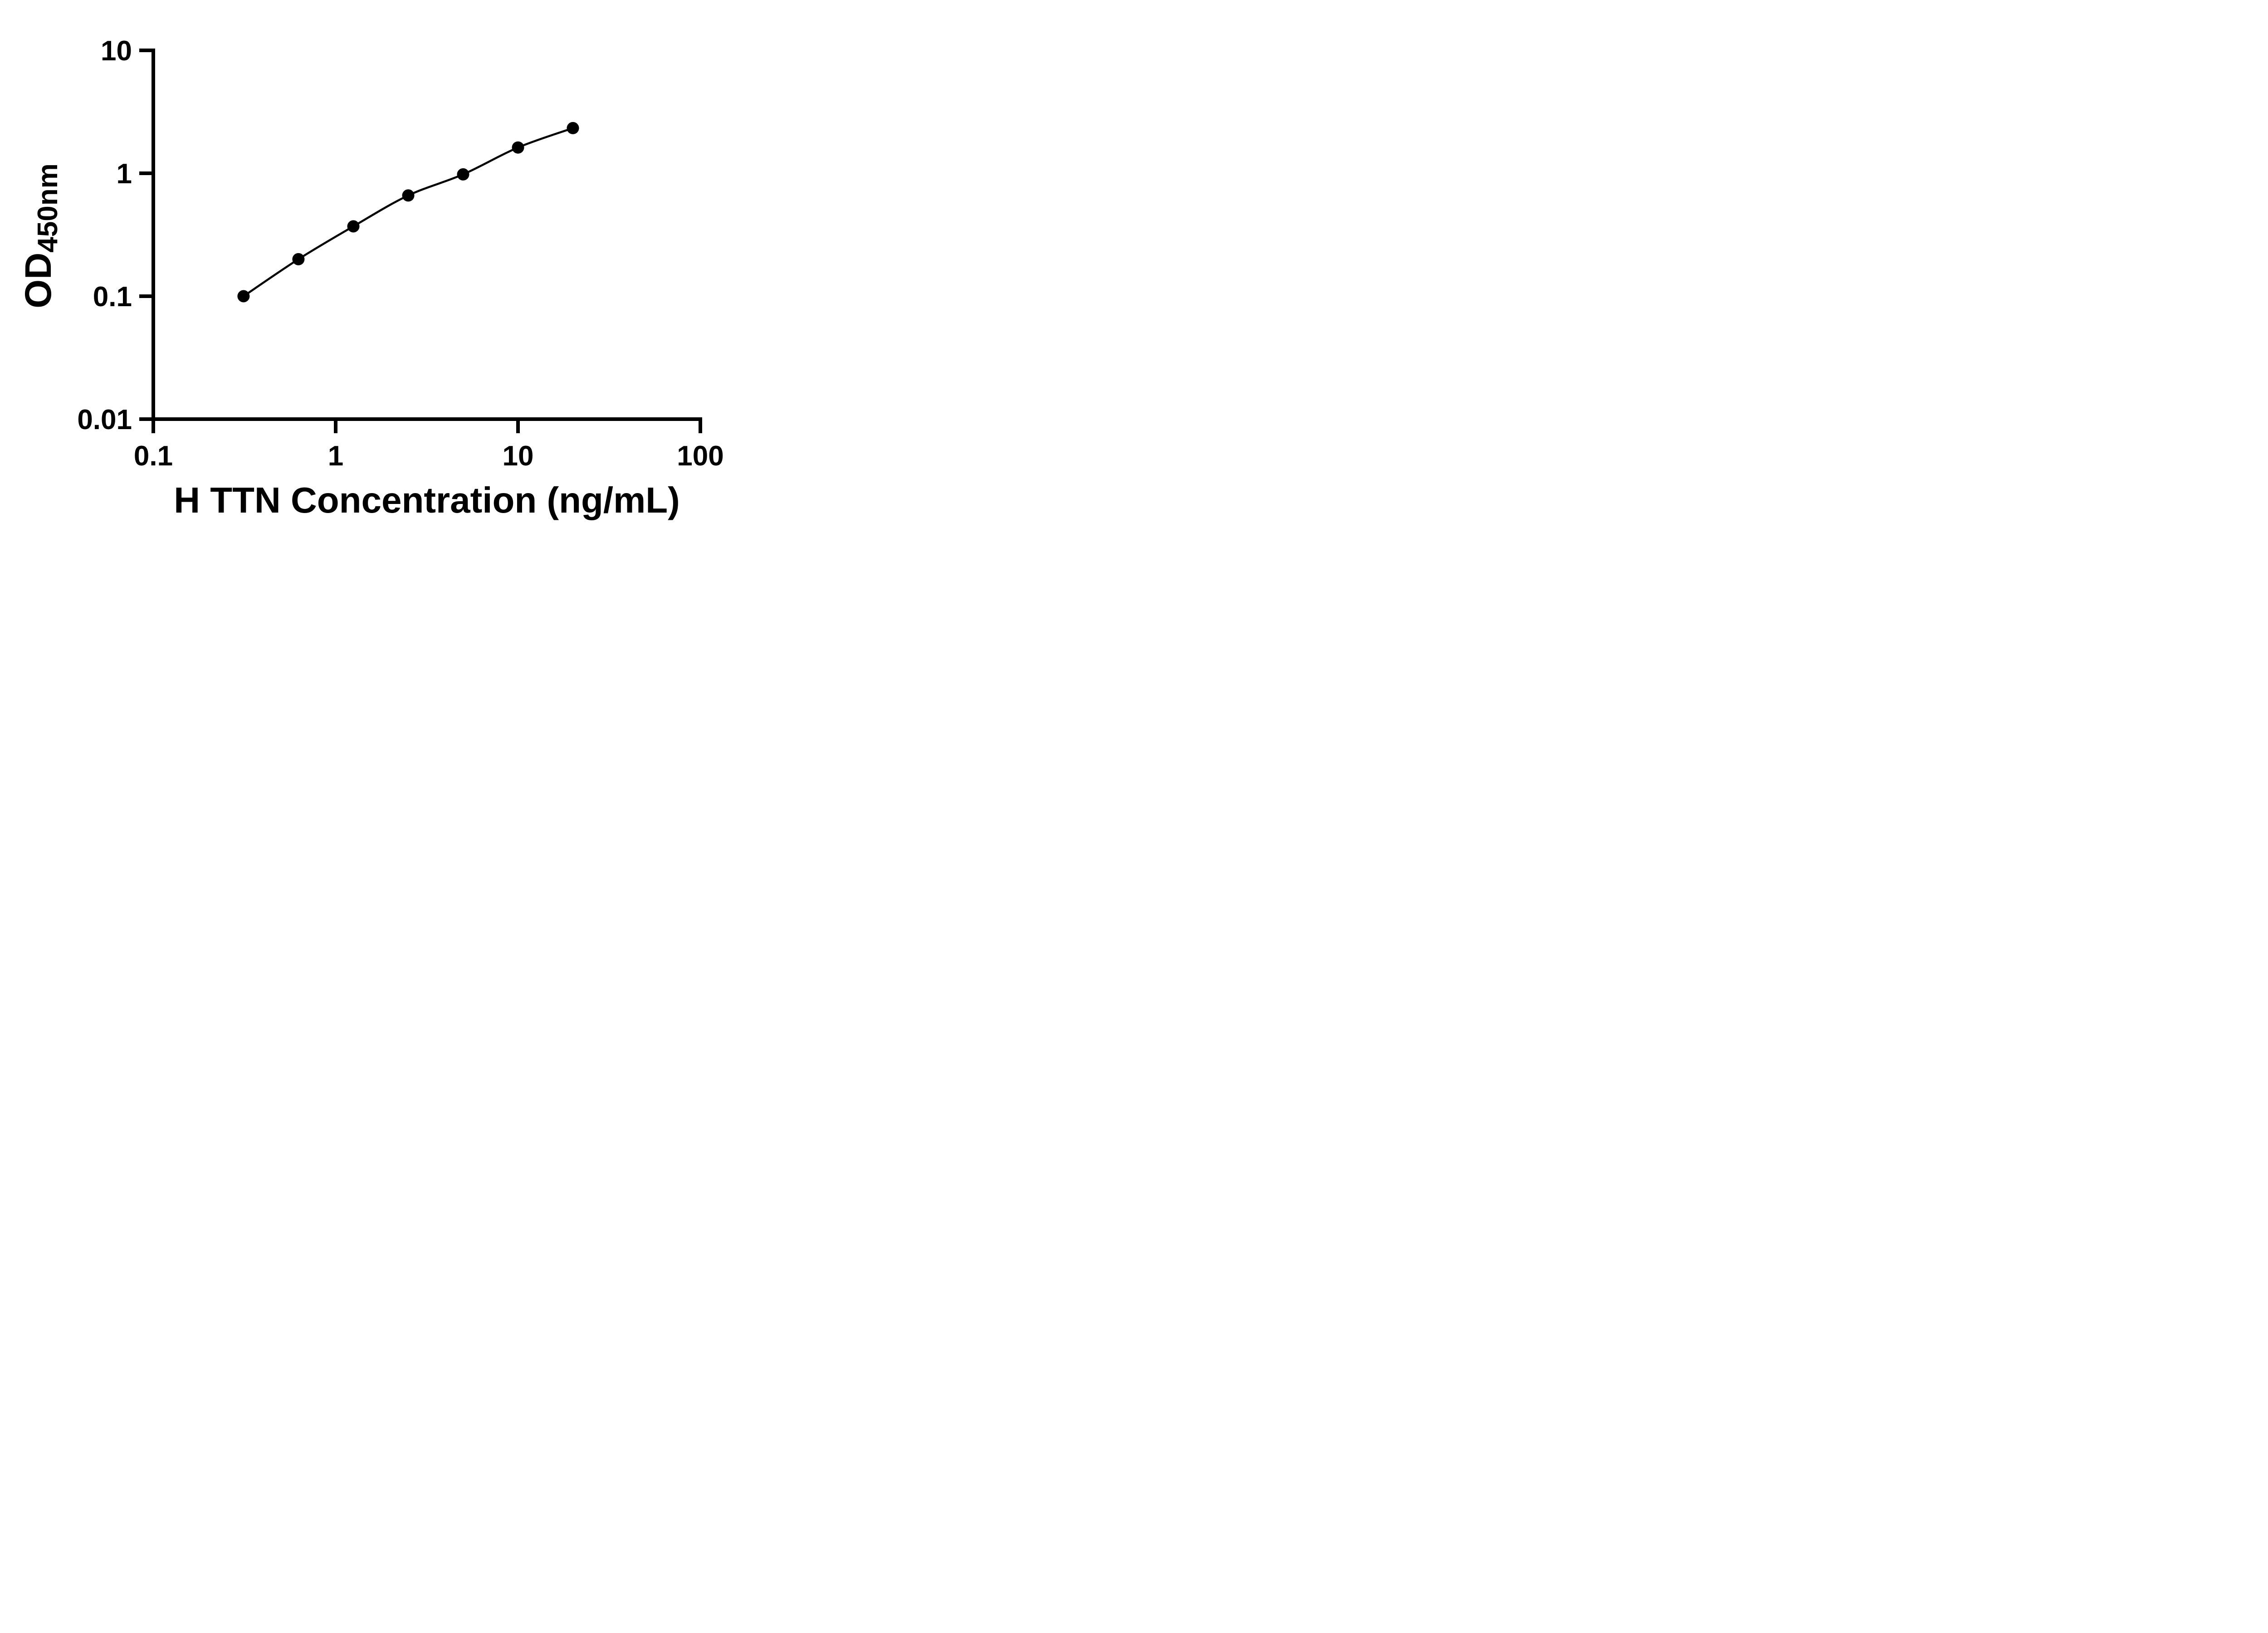  Describe the element at coordinates (38, 280) in the screenshot. I see `y-axis-title-main: OD` at that location.